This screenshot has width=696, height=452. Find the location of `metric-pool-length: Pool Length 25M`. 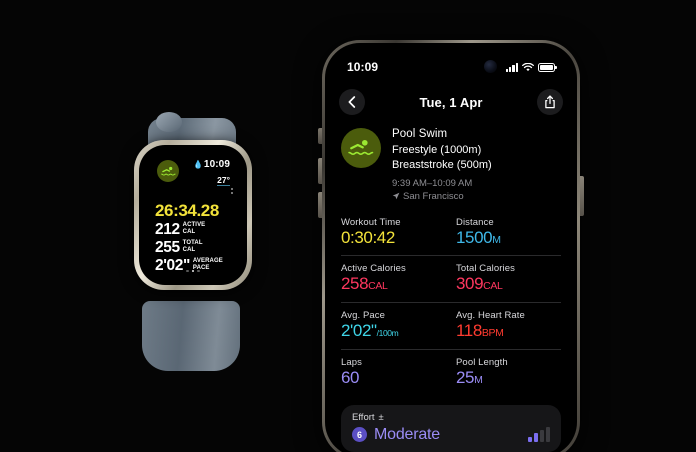

metric-pool-length: Pool Length 25M is located at coordinates (503, 372).